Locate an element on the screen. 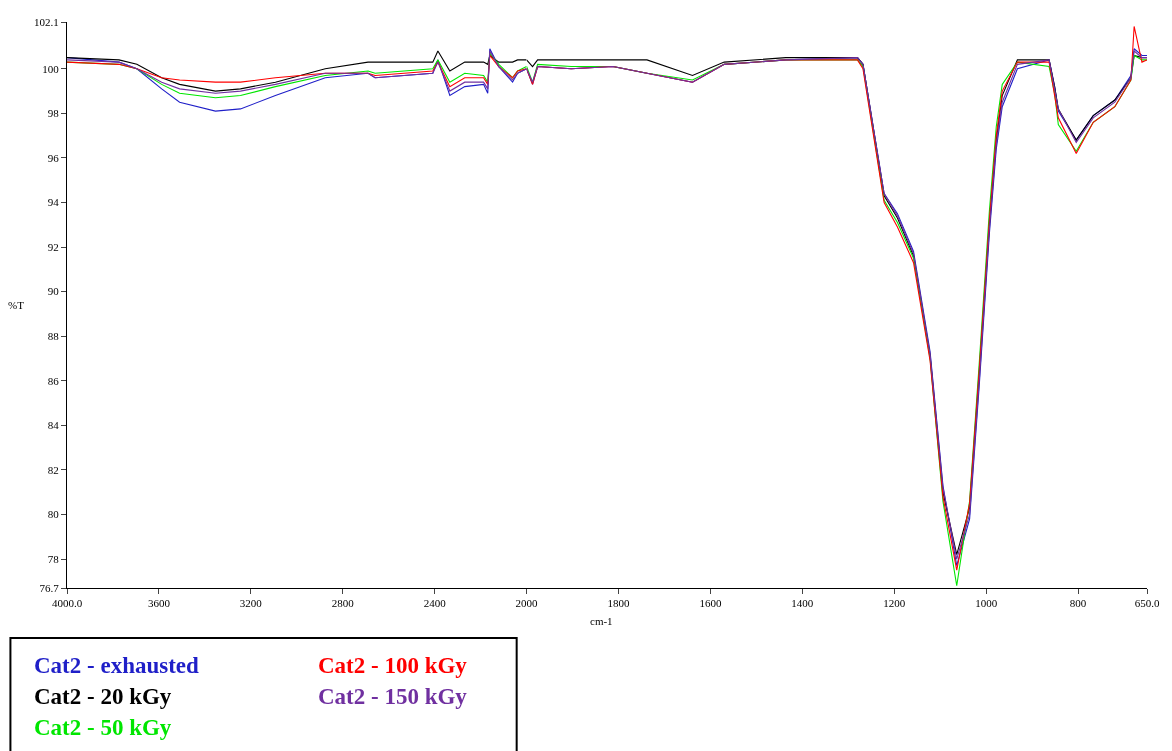  y-tick-label: 80 is located at coordinates (53, 514).